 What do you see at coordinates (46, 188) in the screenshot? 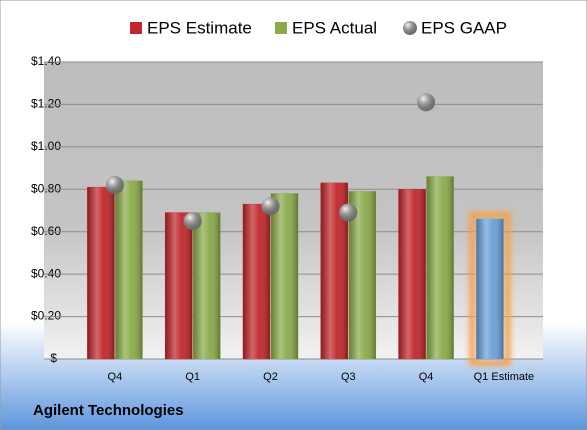
I see `y-tick-label: $0.80` at bounding box center [46, 188].